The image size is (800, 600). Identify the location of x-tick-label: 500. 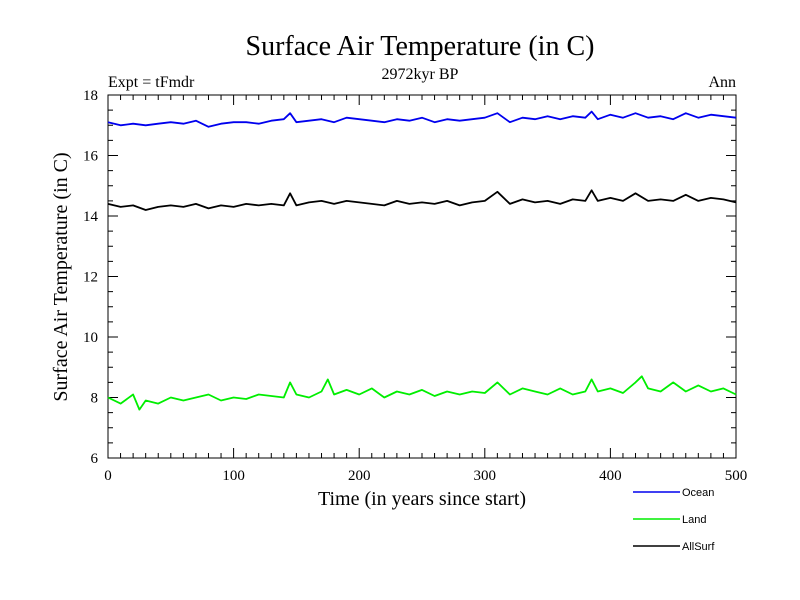
(736, 476).